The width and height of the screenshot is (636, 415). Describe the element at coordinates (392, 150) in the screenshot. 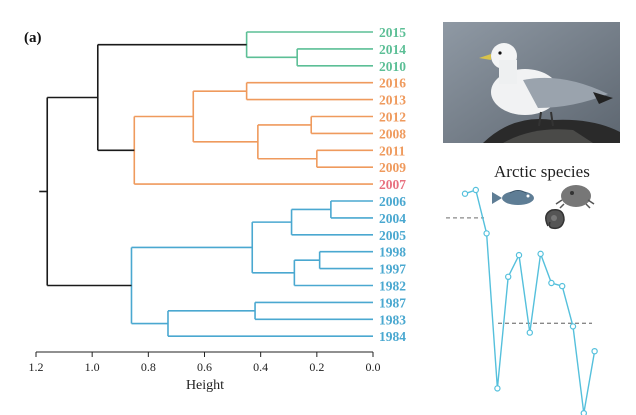

I see `leaf-label: 2011` at that location.